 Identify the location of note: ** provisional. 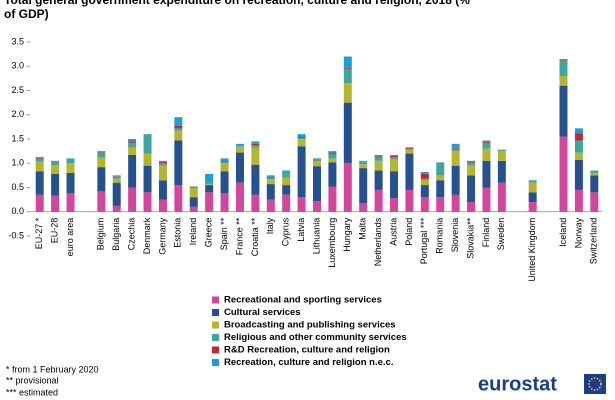
(32, 380).